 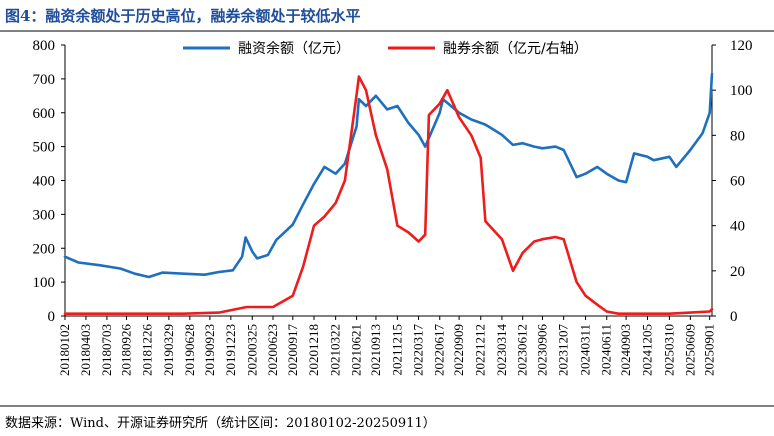 What do you see at coordinates (356, 350) in the screenshot?
I see `x-tick-label: 20210621` at bounding box center [356, 350].